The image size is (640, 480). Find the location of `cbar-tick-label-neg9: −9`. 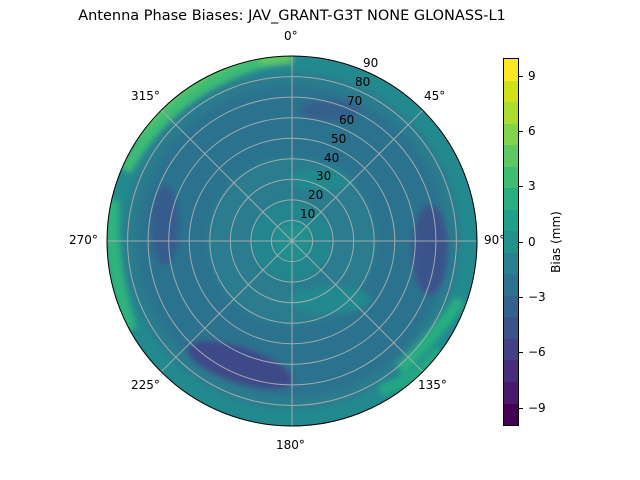

cbar-tick-label-neg9: −9 is located at coordinates (537, 408).